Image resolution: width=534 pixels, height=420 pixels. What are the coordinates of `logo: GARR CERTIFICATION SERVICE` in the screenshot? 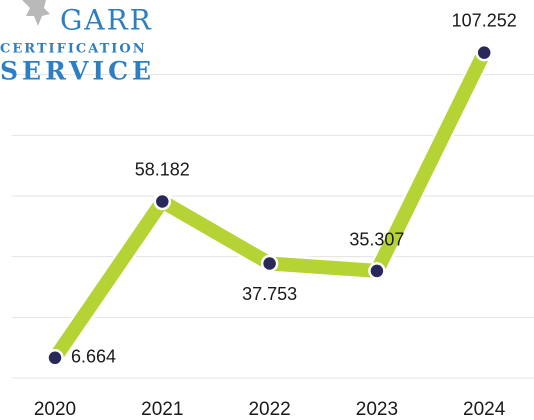 It's located at (77, 43).